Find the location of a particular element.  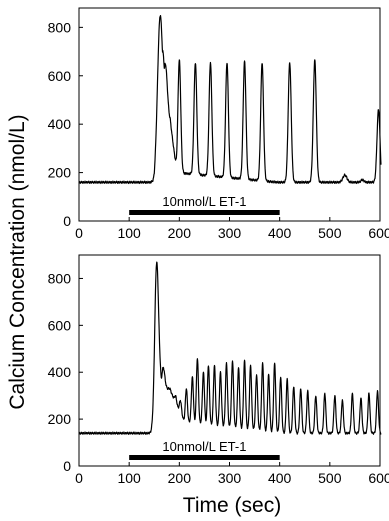

x-axis-title: Time (sec) is located at coordinates (232, 505).